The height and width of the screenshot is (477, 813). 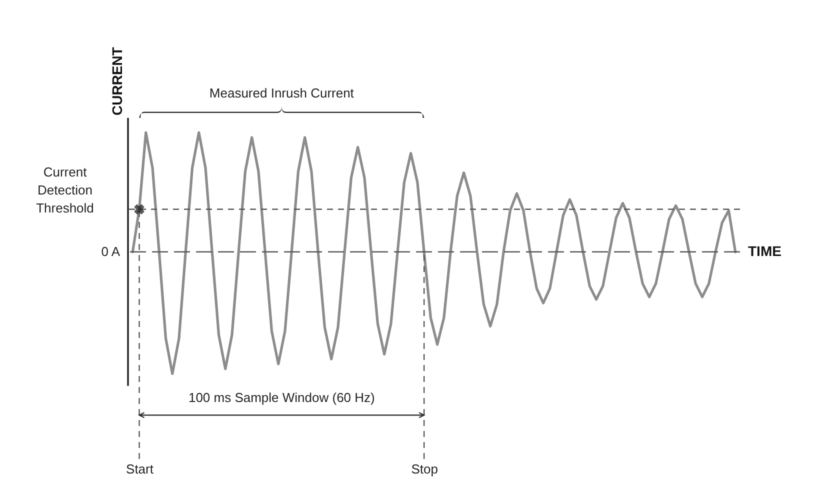 What do you see at coordinates (117, 81) in the screenshot?
I see `y-axis-title: CURRENT` at bounding box center [117, 81].